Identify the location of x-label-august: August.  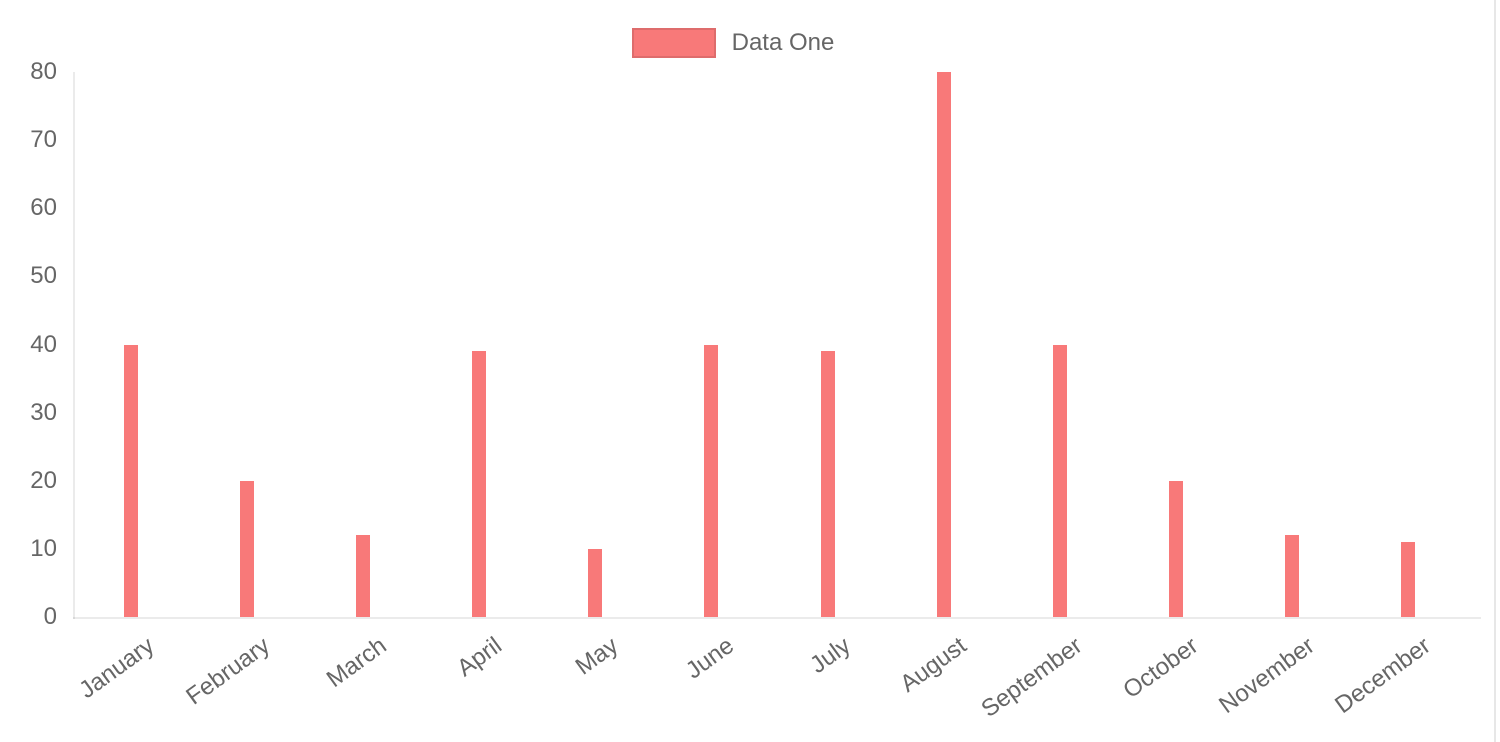
(933, 665).